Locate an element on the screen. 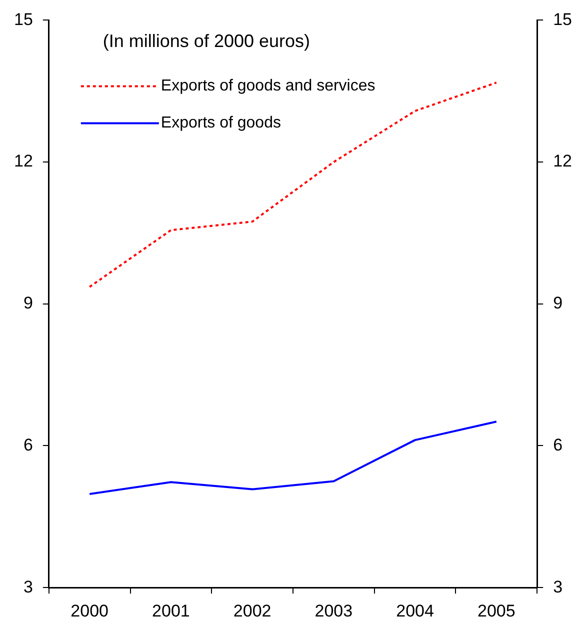 Image resolution: width=586 pixels, height=634 pixels. y2-tick-label: 12 is located at coordinates (562, 161).